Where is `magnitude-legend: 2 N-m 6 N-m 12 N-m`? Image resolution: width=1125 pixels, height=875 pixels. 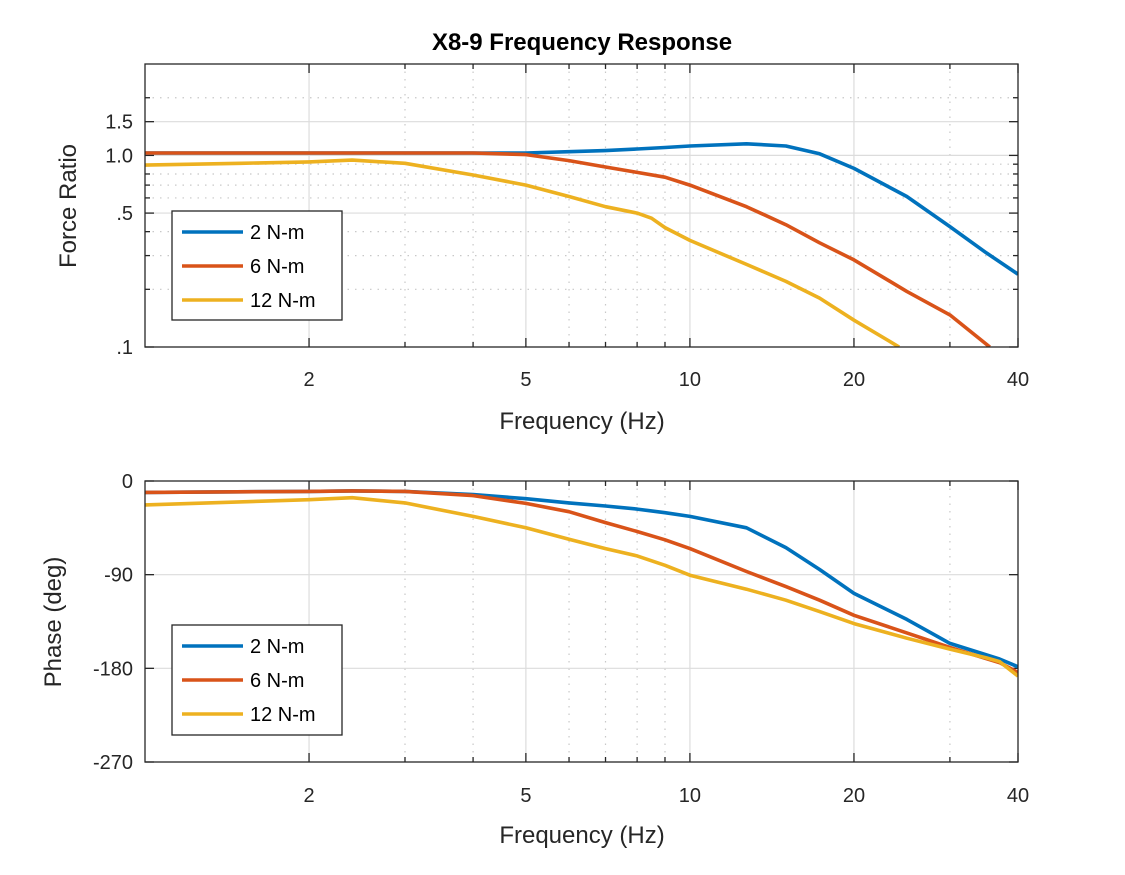
magnitude-legend: 2 N-m 6 N-m 12 N-m is located at coordinates (257, 265).